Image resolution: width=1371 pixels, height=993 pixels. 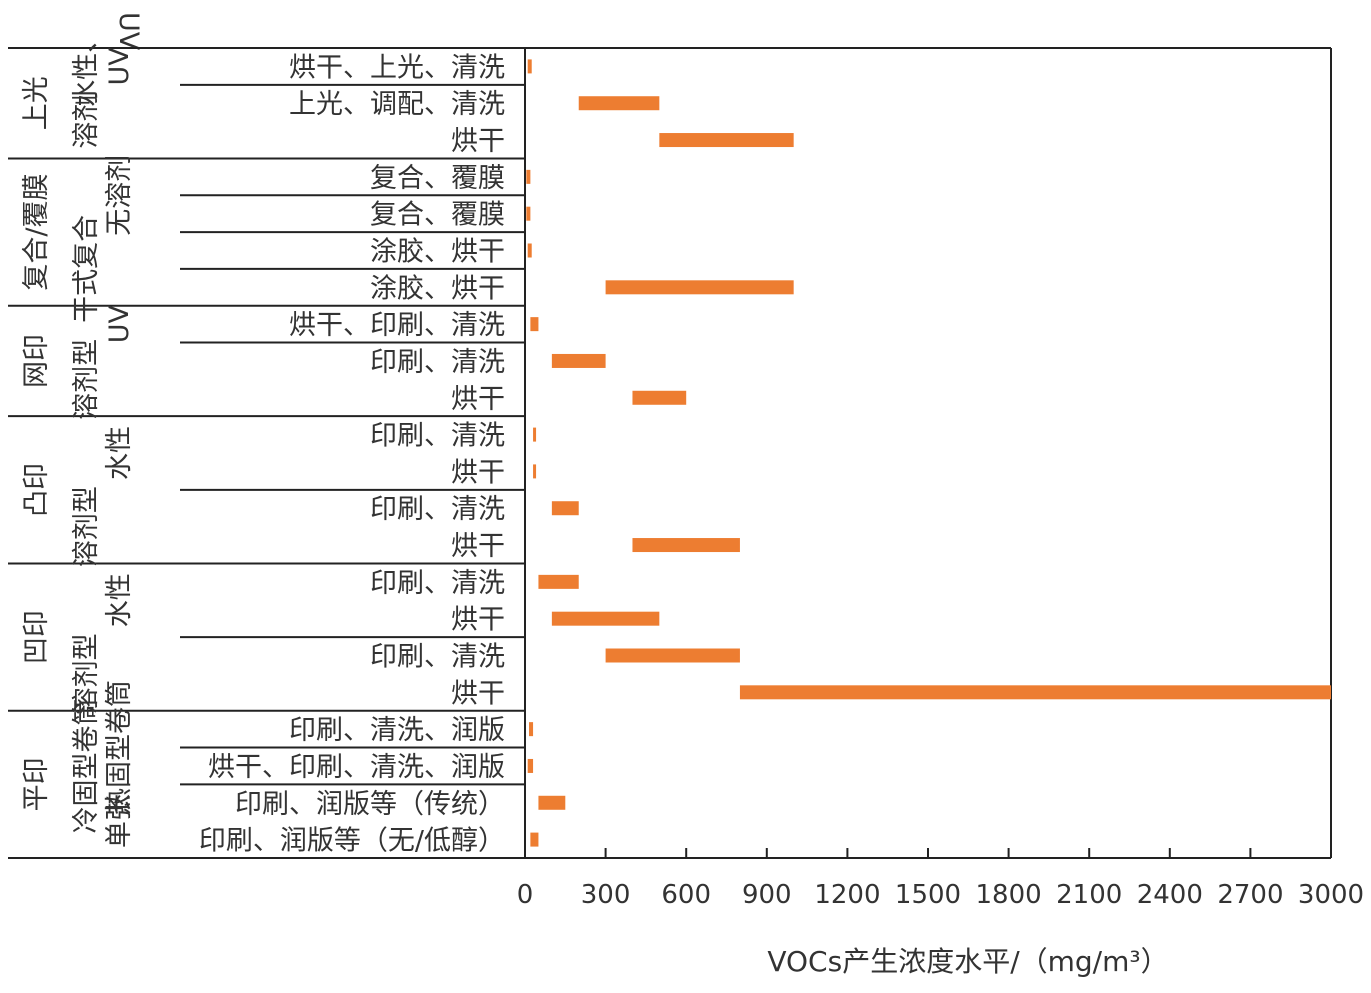 What do you see at coordinates (36, 232) in the screenshot?
I see `group-label: 复合/覆膜` at bounding box center [36, 232].